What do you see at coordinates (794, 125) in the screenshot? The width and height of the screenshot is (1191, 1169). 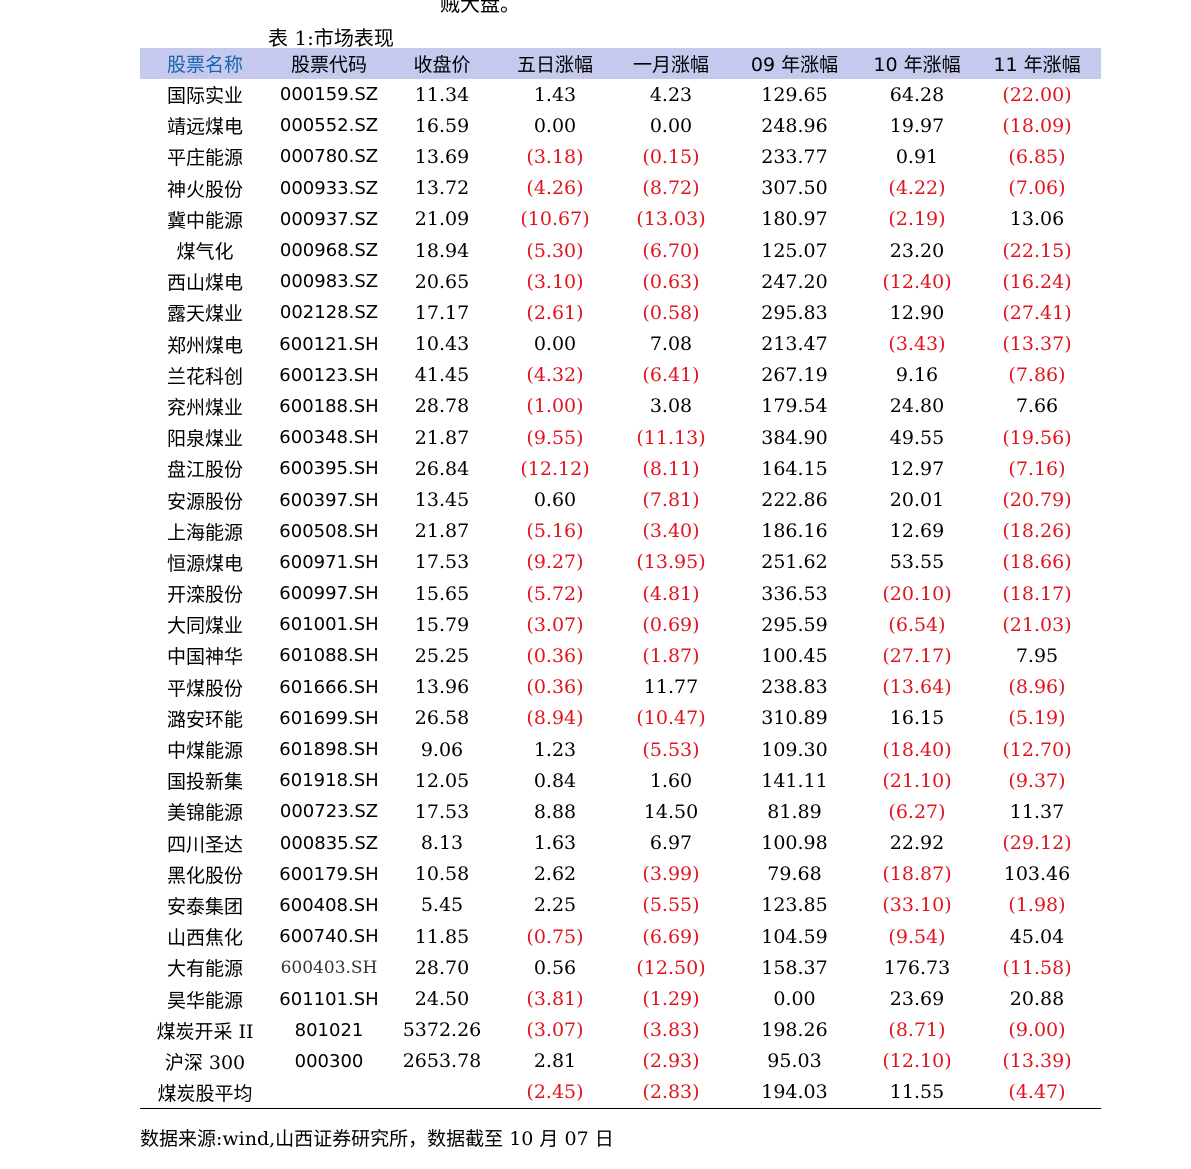 I see `cell-change-2009: 248.96` at bounding box center [794, 125].